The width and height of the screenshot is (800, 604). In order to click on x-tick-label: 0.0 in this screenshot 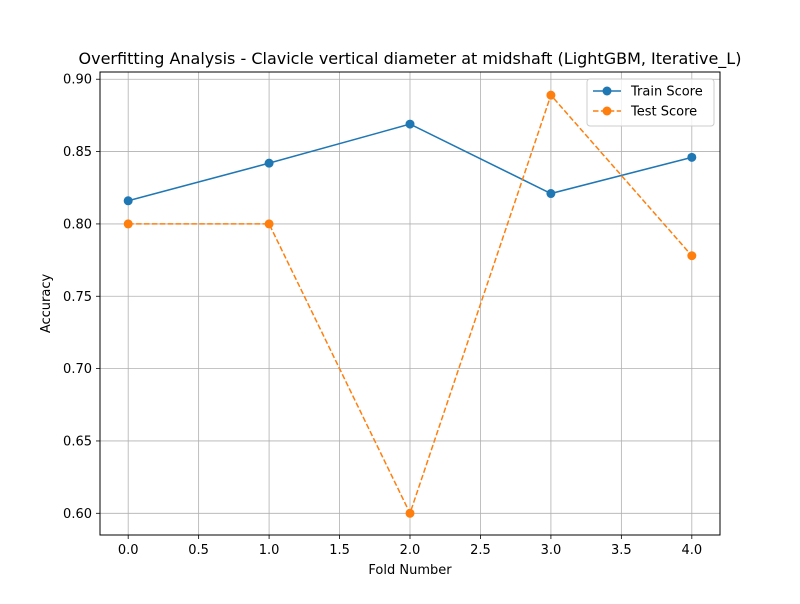, I will do `click(128, 550)`.